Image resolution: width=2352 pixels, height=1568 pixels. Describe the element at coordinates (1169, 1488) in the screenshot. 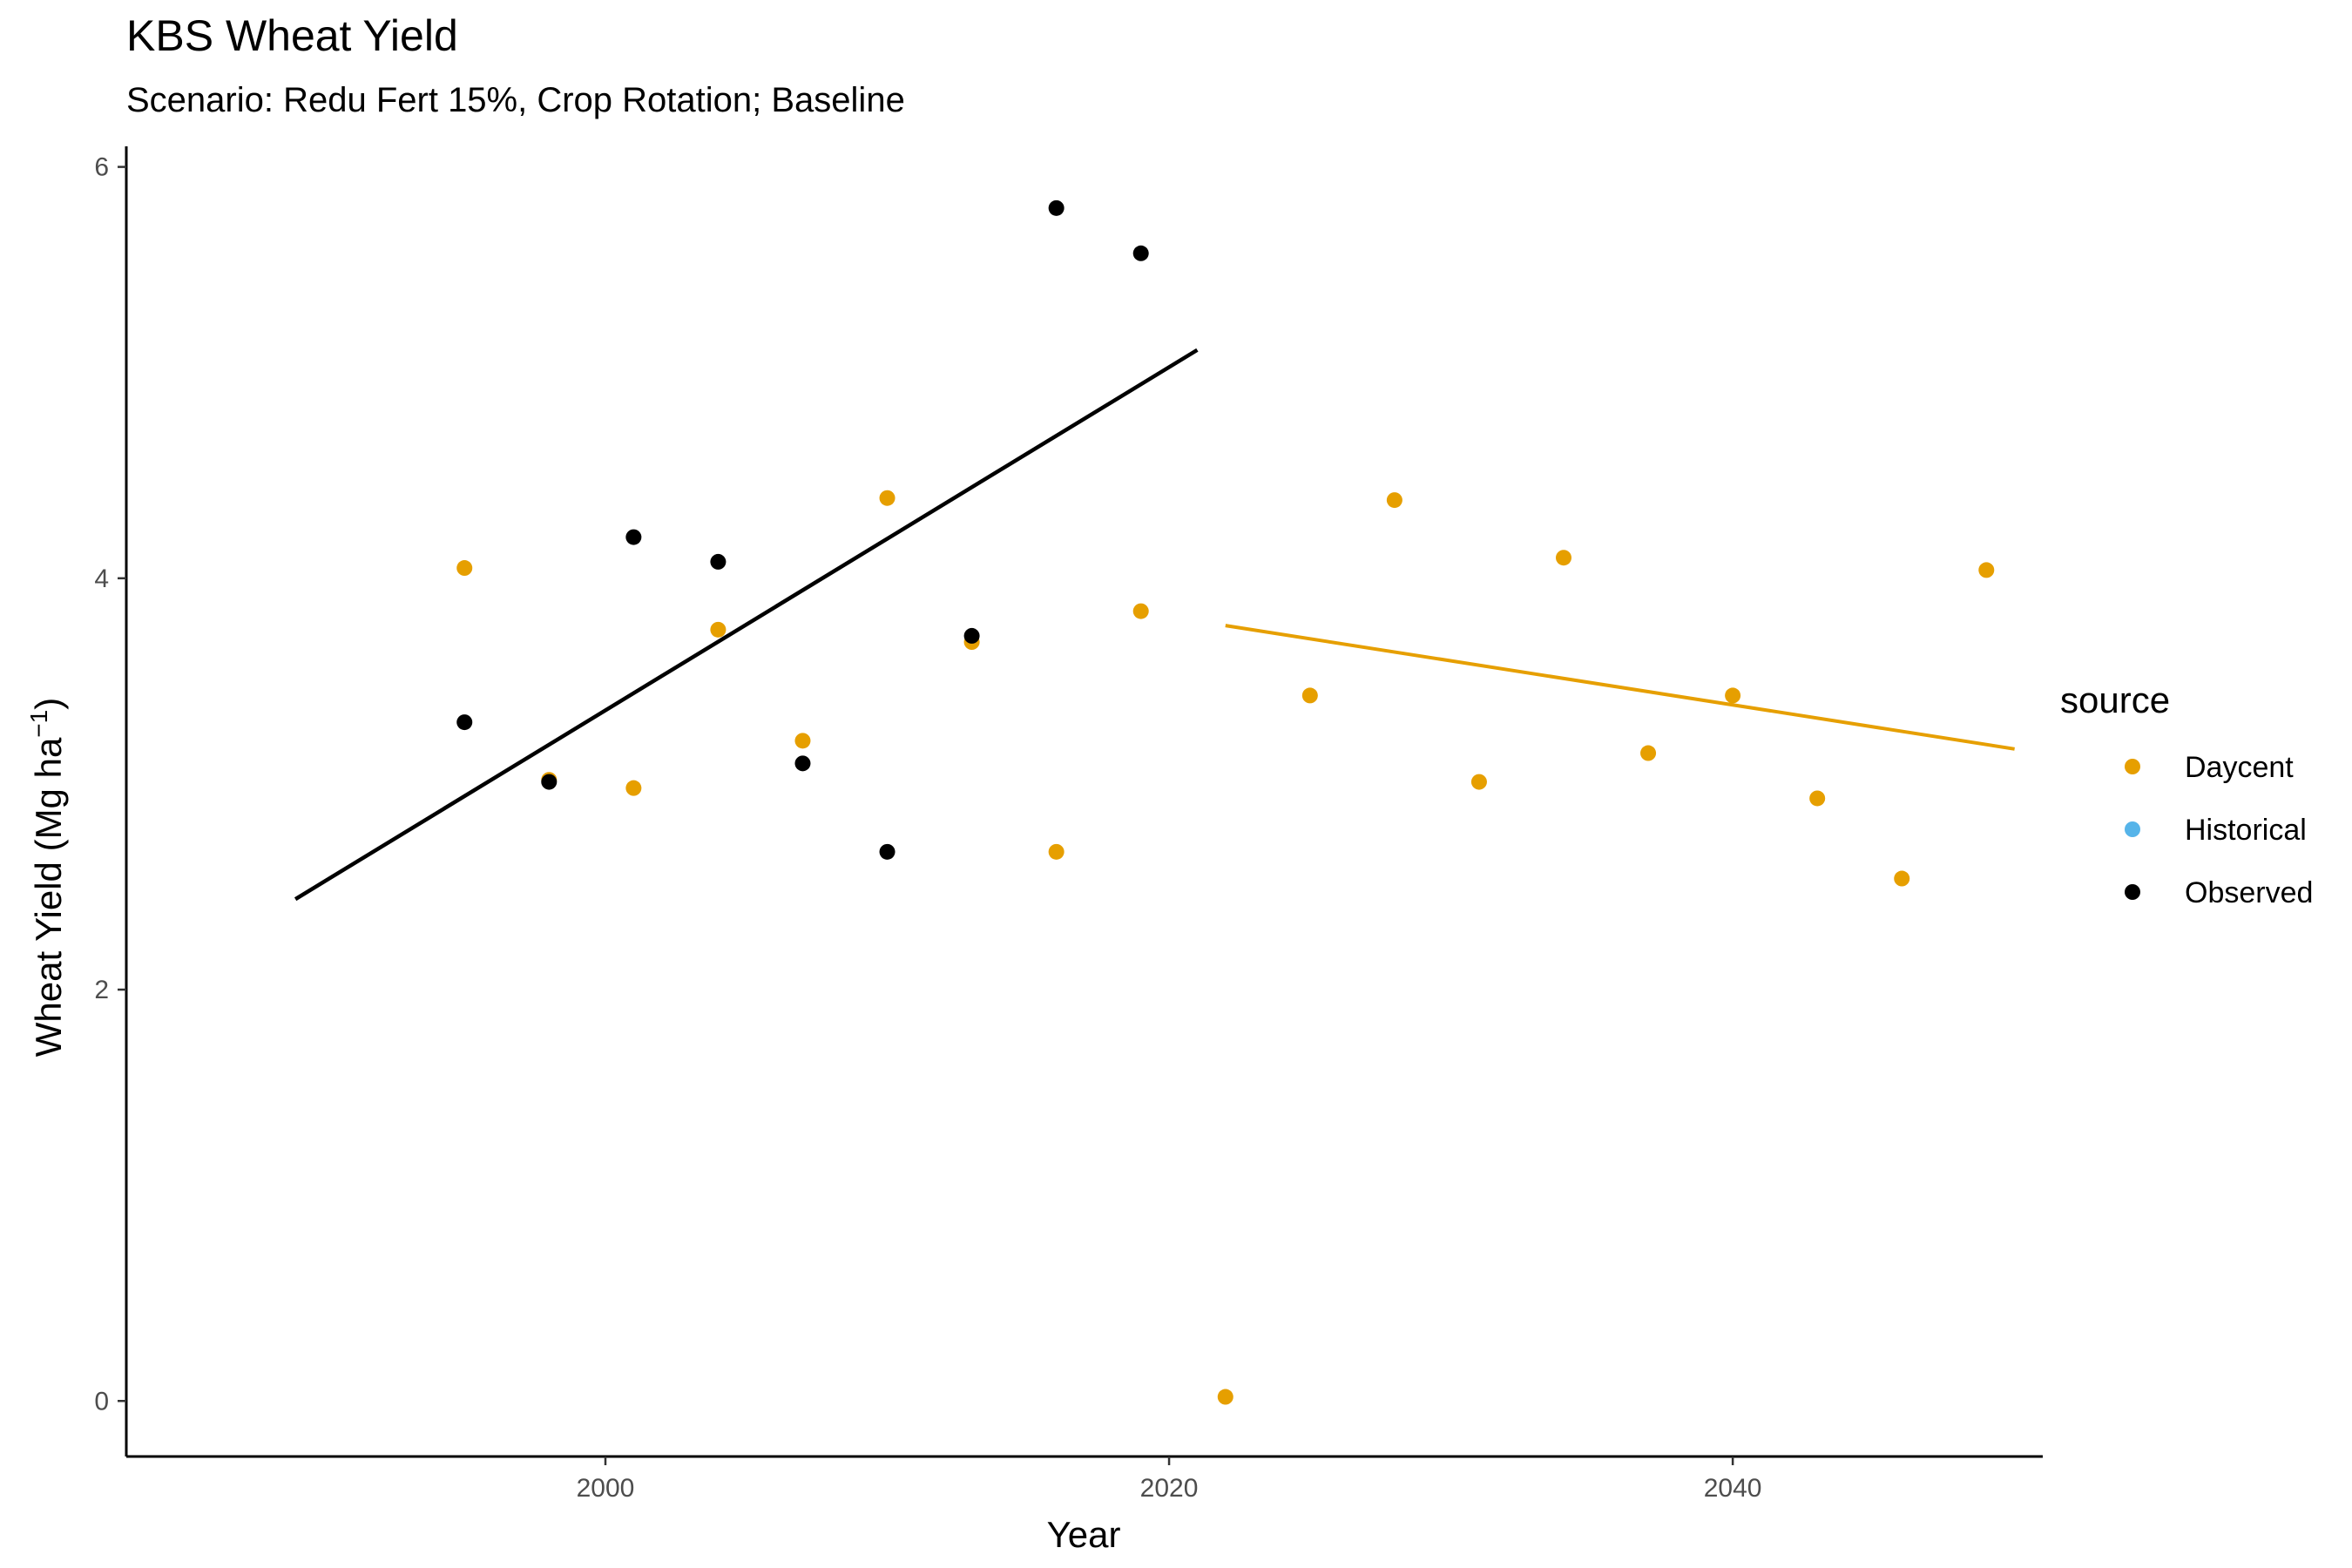

I see `x-tick-label: 2020` at that location.